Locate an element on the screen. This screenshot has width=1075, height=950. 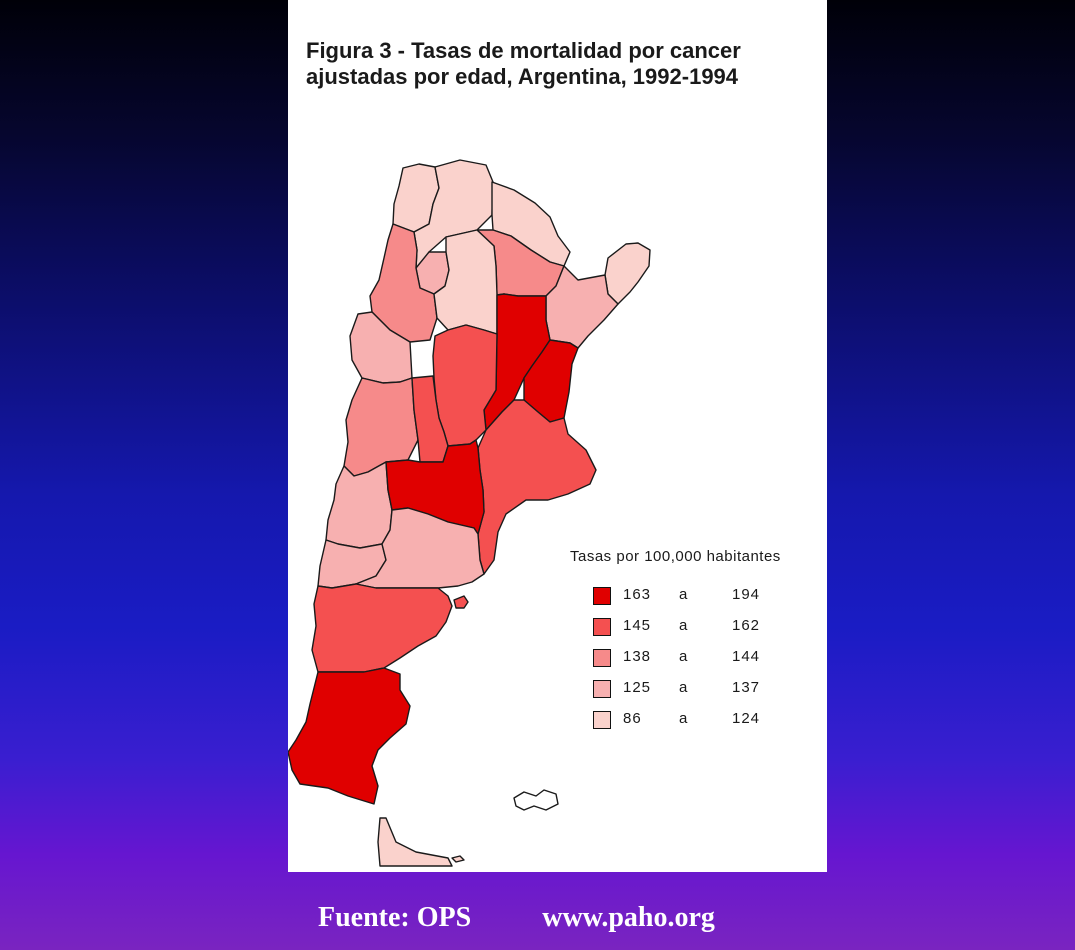
region-peninsula-valdes is located at coordinates (461, 602).